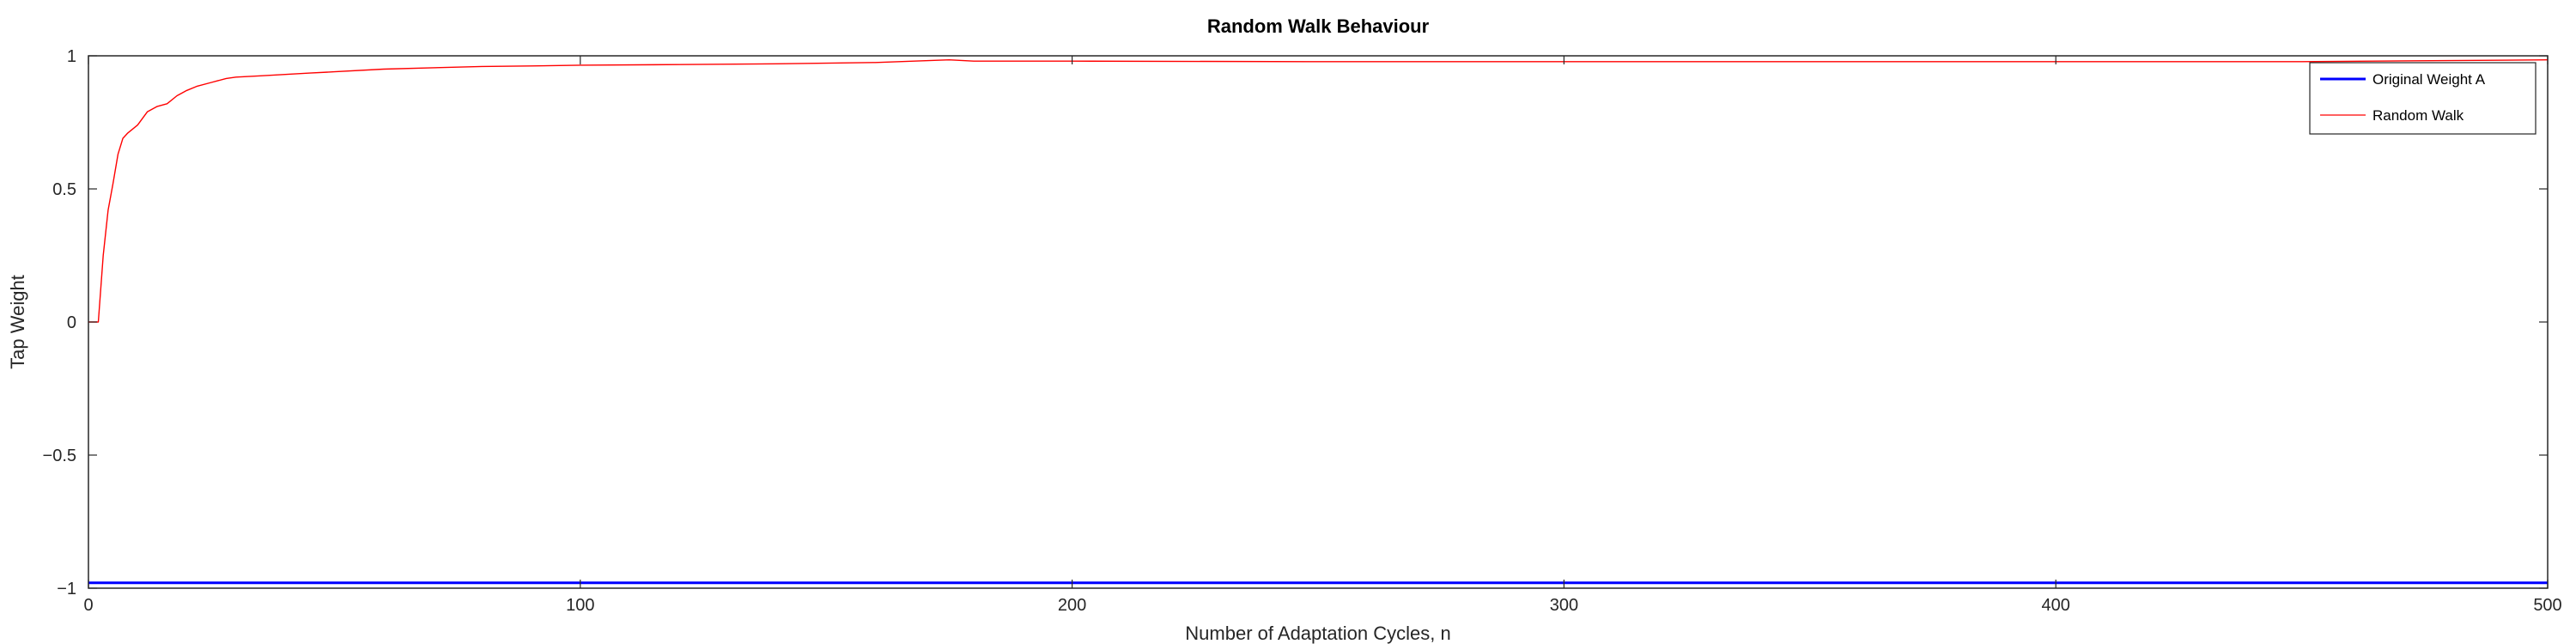 This screenshot has height=644, width=2576. Describe the element at coordinates (2547, 605) in the screenshot. I see `x-tick-label: 500` at that location.